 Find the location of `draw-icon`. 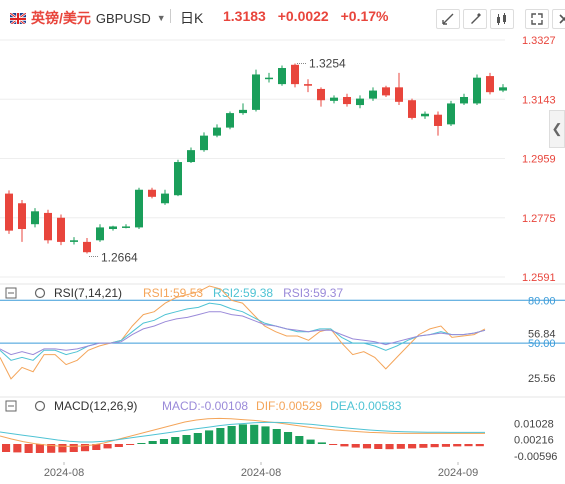

draw-icon is located at coordinates (448, 19).